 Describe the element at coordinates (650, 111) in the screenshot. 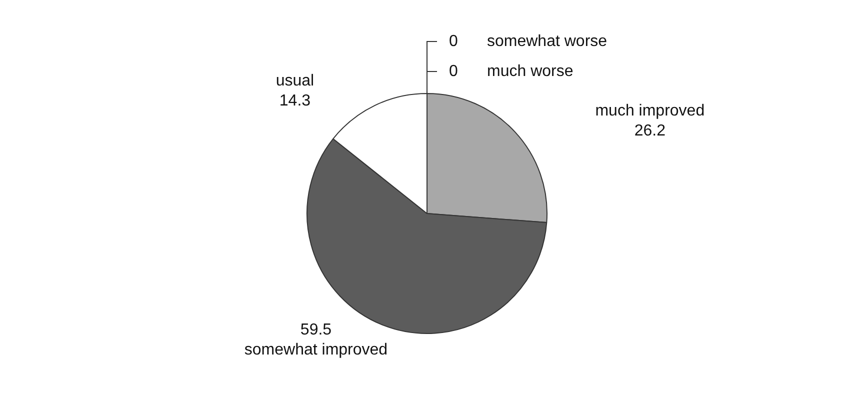

I see `slice-label: much improved` at that location.